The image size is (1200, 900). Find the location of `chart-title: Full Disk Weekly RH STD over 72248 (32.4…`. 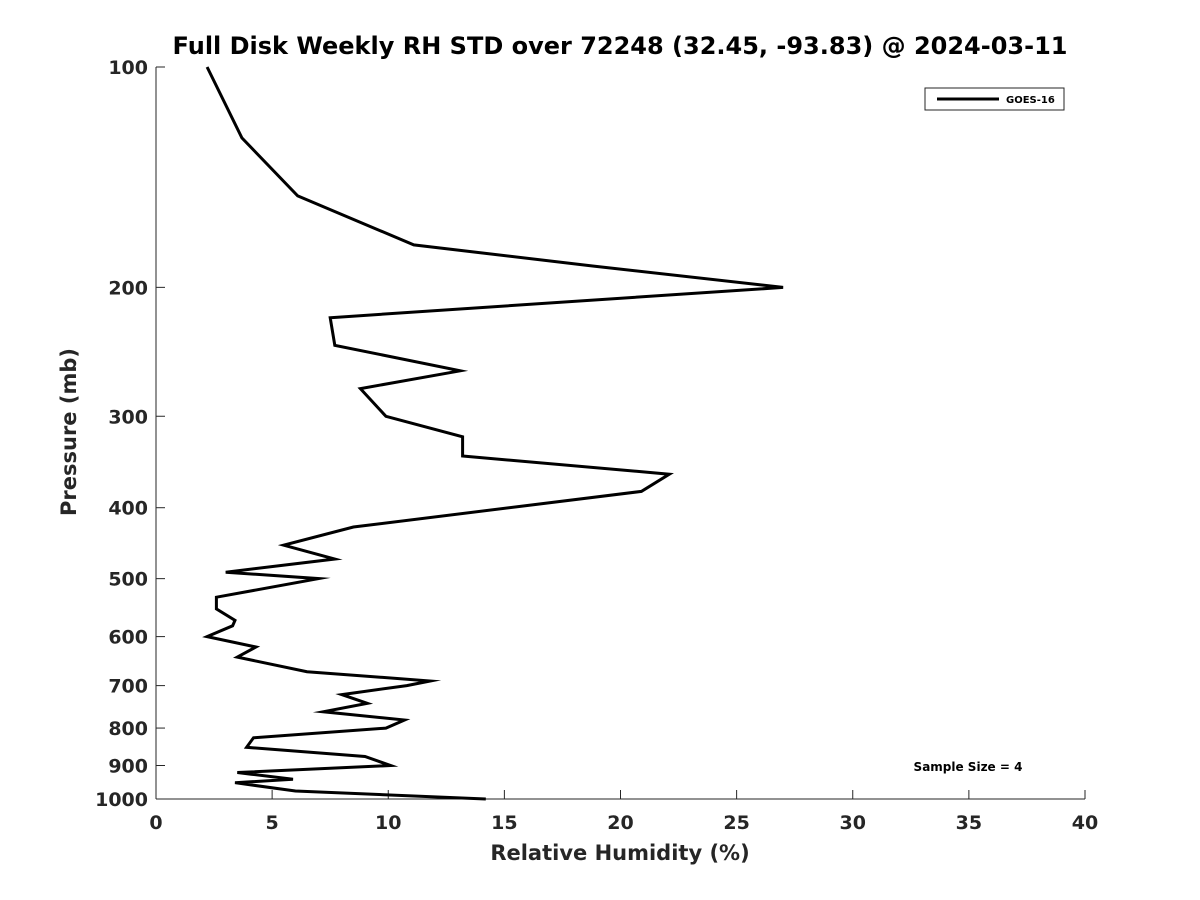

chart-title: Full Disk Weekly RH STD over 72248 (32.4… is located at coordinates (620, 46).